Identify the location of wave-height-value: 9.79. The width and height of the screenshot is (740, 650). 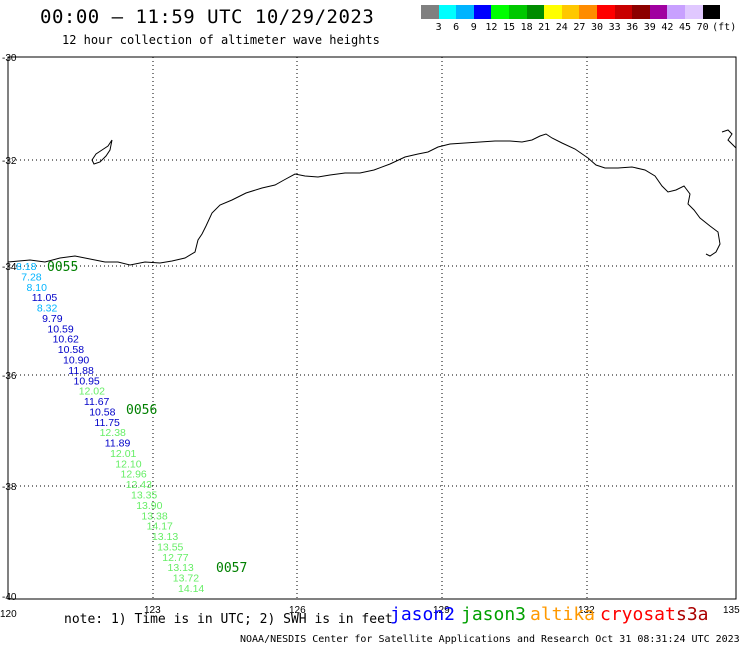
(52, 319).